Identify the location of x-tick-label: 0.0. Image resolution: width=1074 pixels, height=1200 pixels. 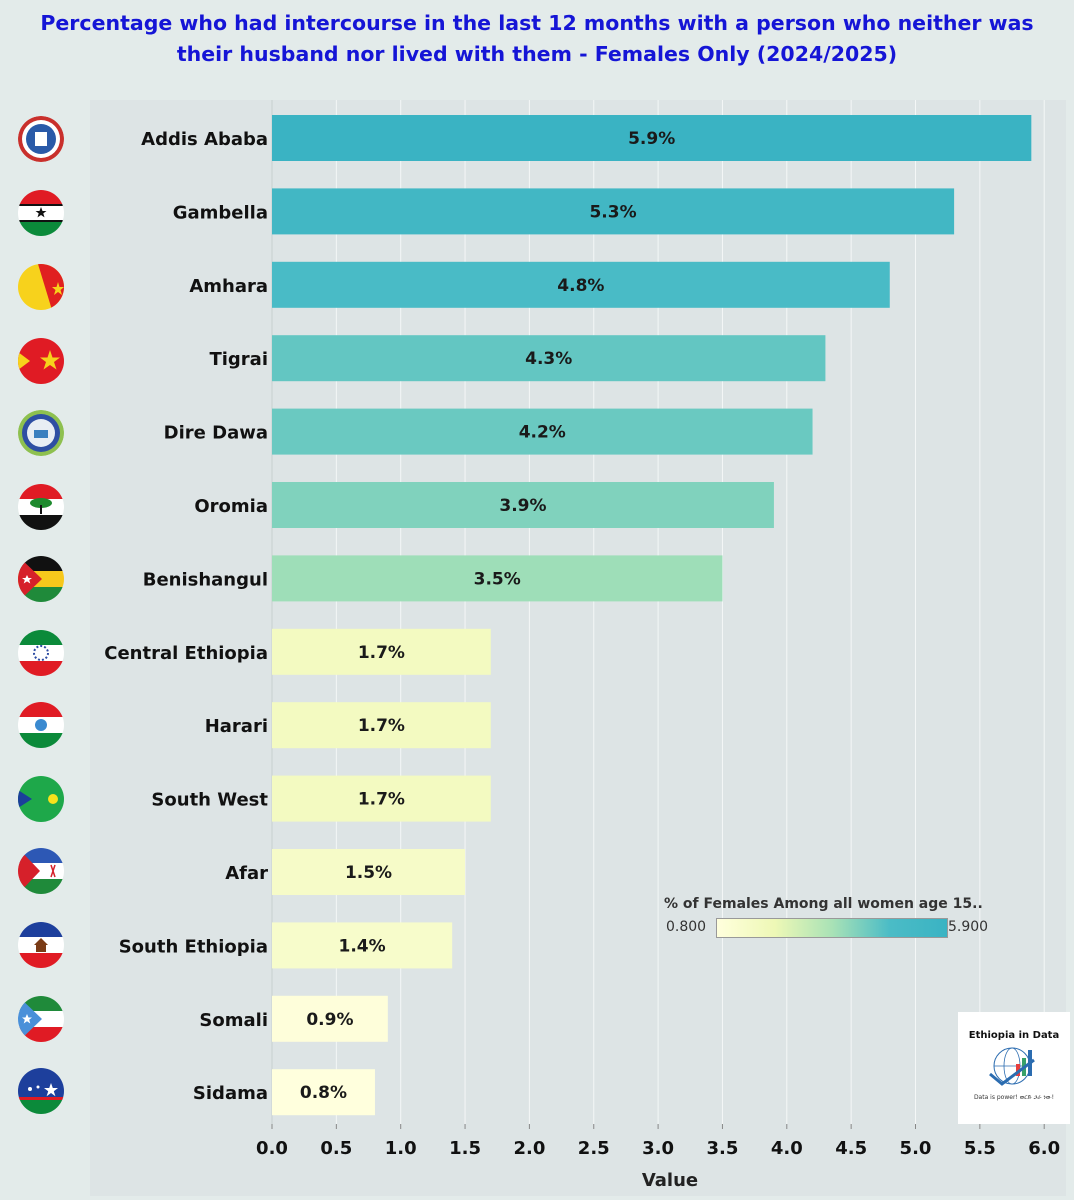
(272, 1148).